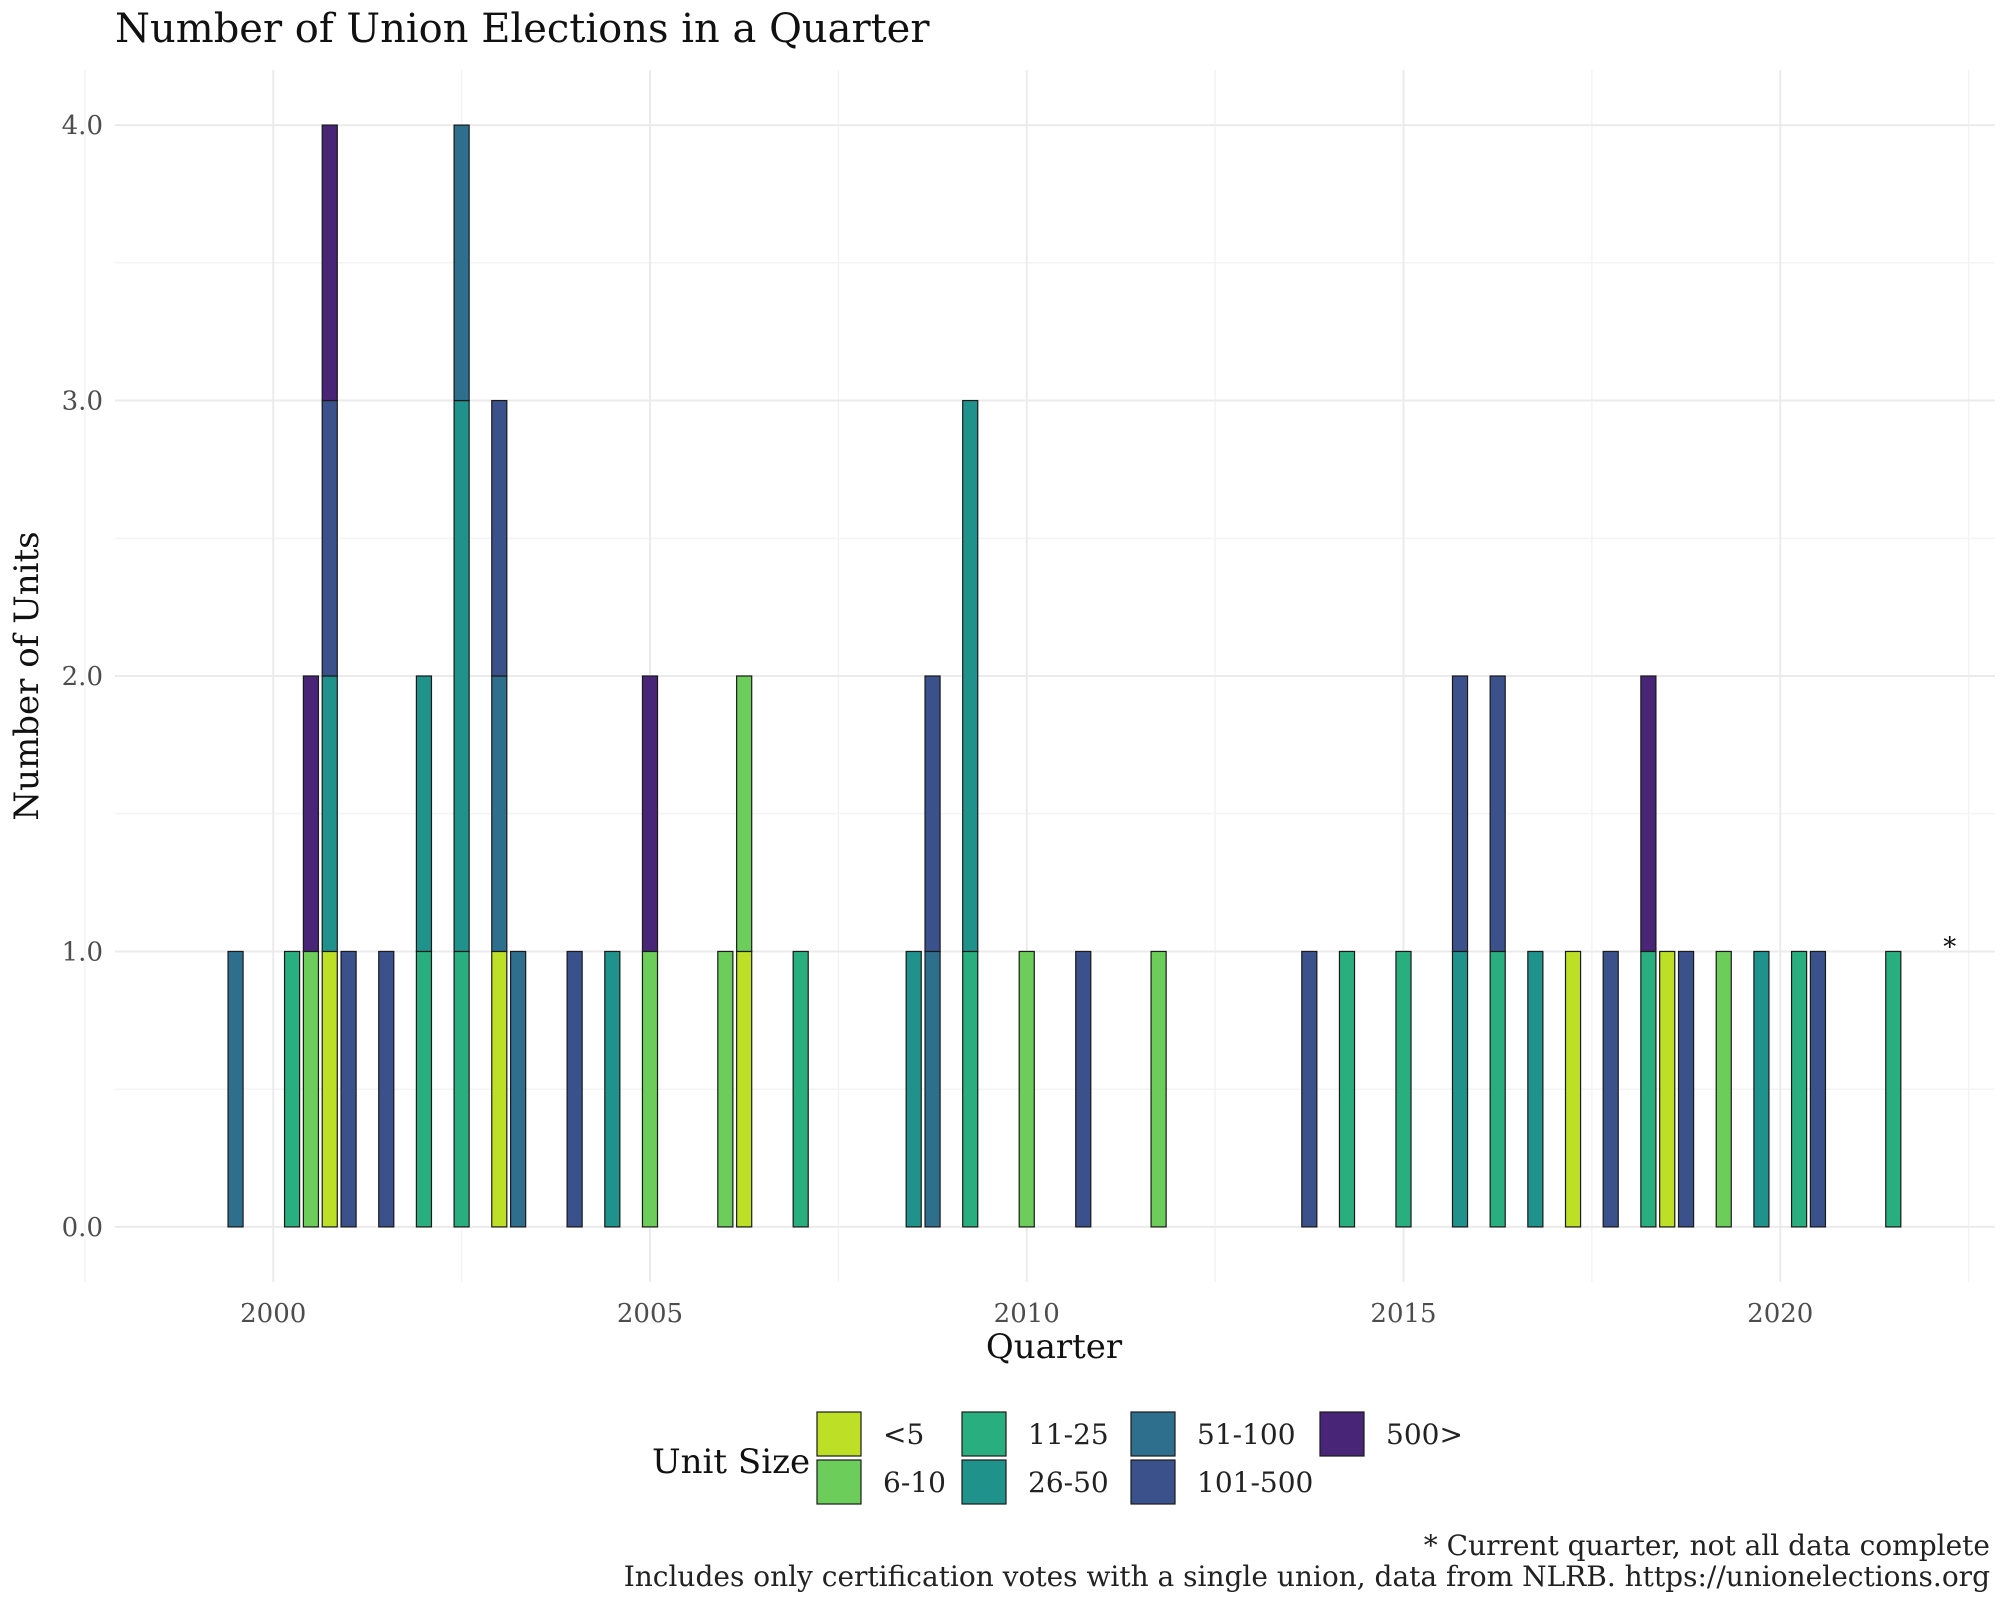  I want to click on y-tick-label: 2.0, so click(82, 677).